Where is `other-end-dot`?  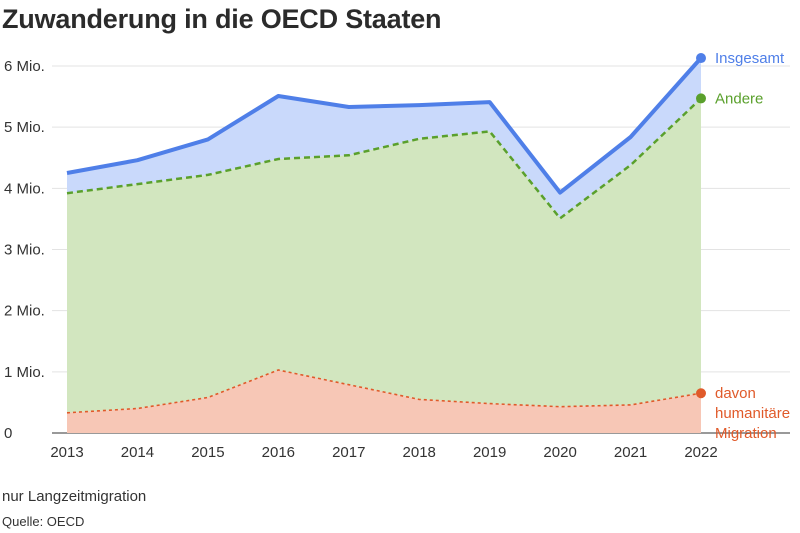
other-end-dot is located at coordinates (701, 98).